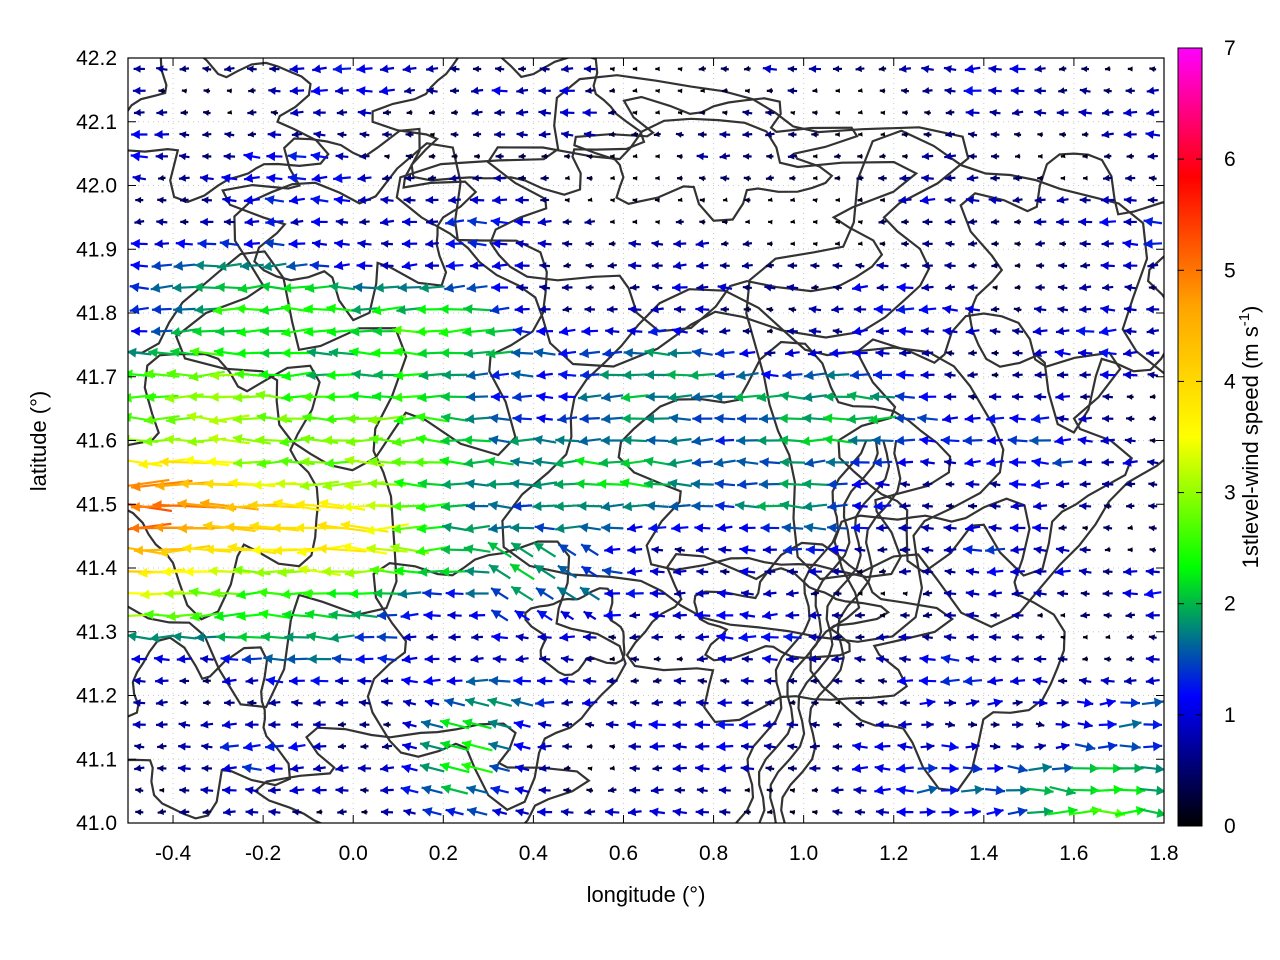  Describe the element at coordinates (682, 221) in the screenshot. I see `contour-line` at that location.